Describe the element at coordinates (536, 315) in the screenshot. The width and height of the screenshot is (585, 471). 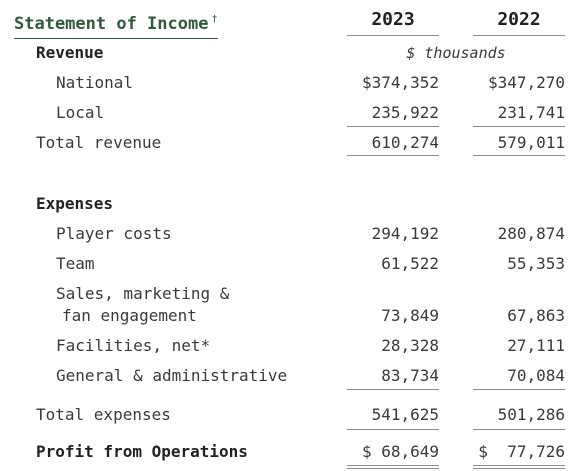
I see `sales-2022: 67,863` at that location.